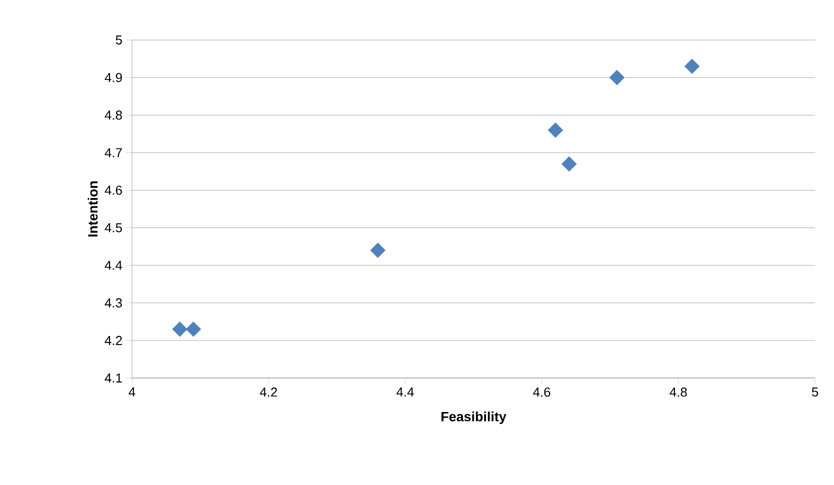  What do you see at coordinates (405, 392) in the screenshot?
I see `x-tick-label: 4.4` at bounding box center [405, 392].